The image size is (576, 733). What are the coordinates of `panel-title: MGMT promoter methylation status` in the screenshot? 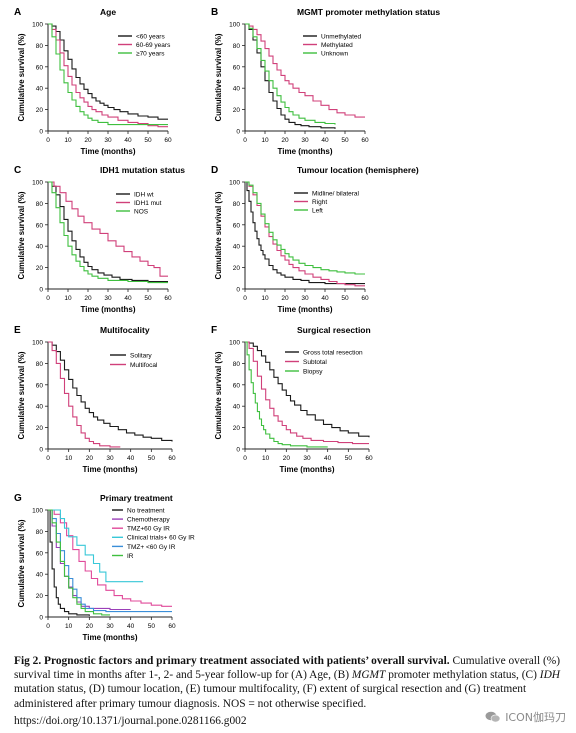 It's located at (368, 12).